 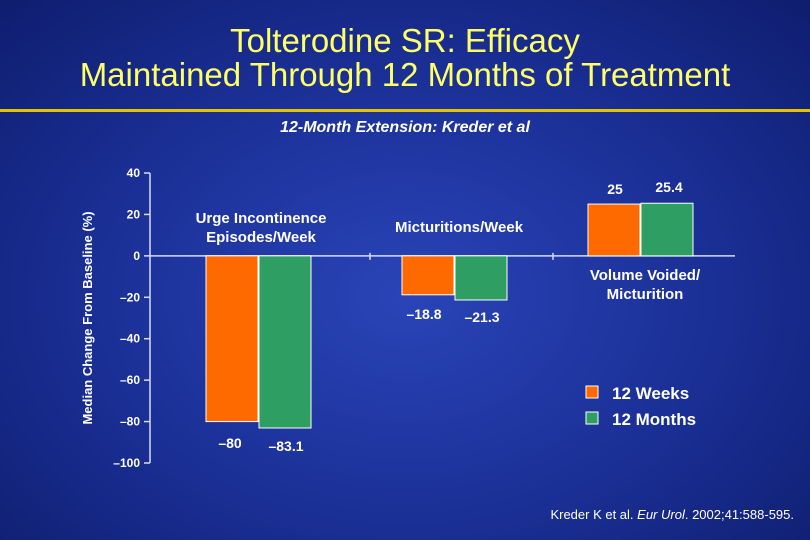 What do you see at coordinates (423, 314) in the screenshot?
I see `data-label: –18.8` at bounding box center [423, 314].